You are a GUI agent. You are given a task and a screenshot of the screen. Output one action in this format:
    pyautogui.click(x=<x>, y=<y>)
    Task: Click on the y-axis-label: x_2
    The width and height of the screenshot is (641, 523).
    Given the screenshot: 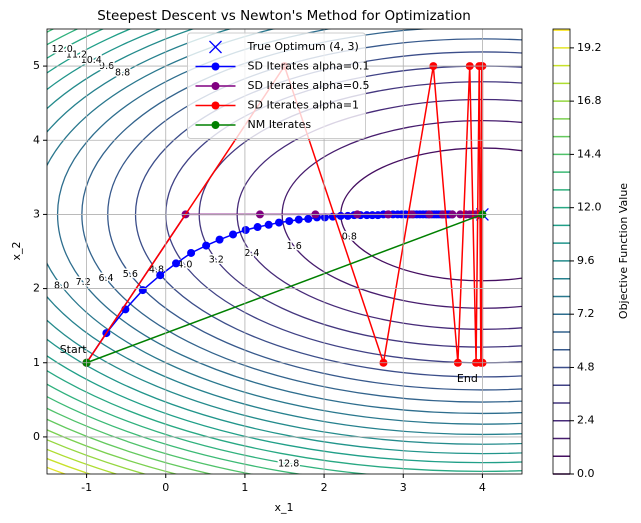 What is the action you would take?
    pyautogui.click(x=16, y=250)
    